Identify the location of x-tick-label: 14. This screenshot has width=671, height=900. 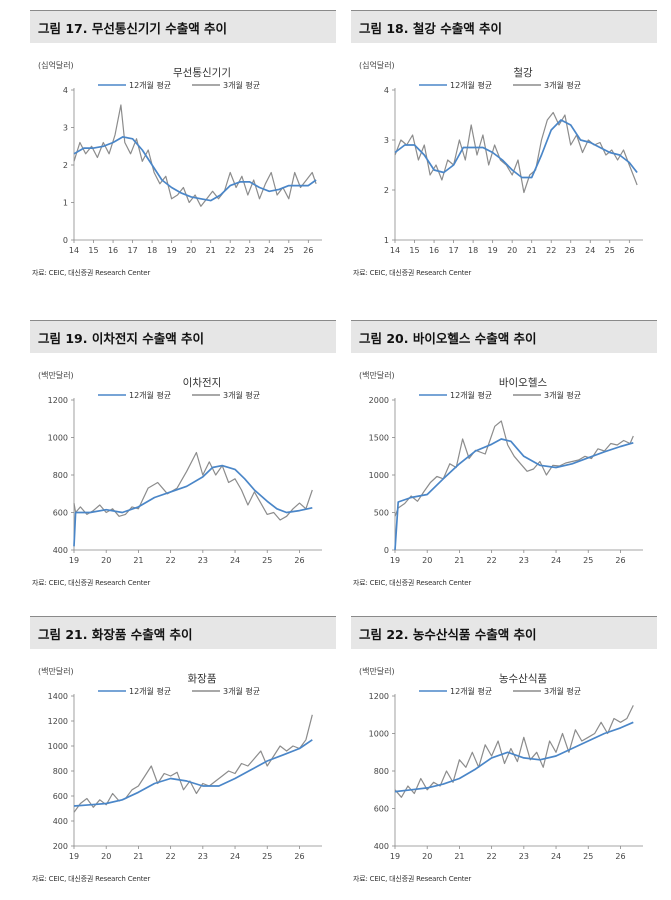
(74, 250).